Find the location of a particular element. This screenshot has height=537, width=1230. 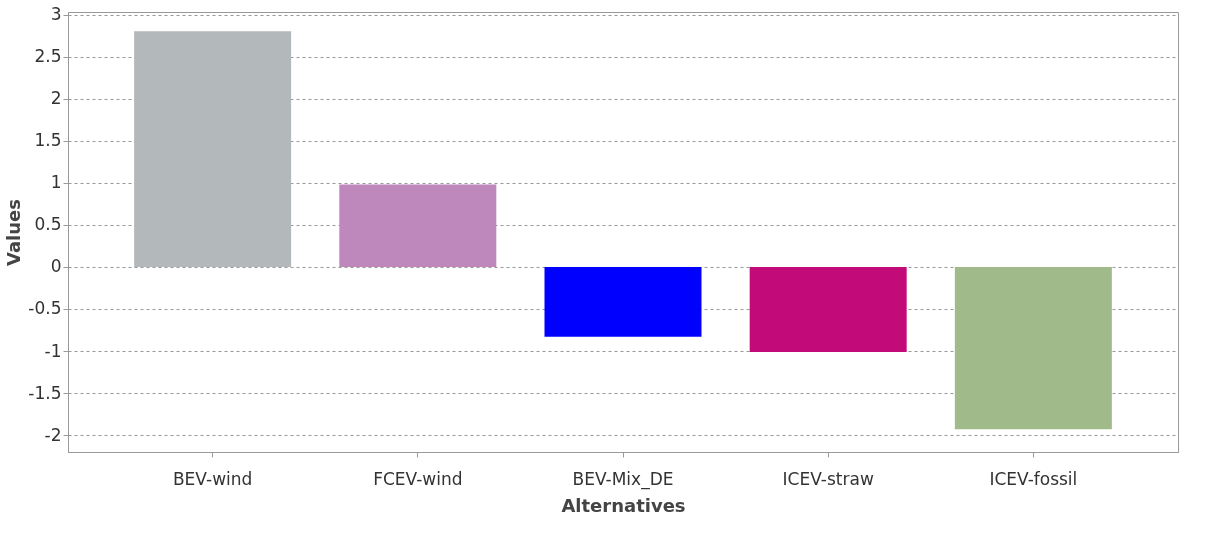

y-tick-label: -1 is located at coordinates (53, 350).